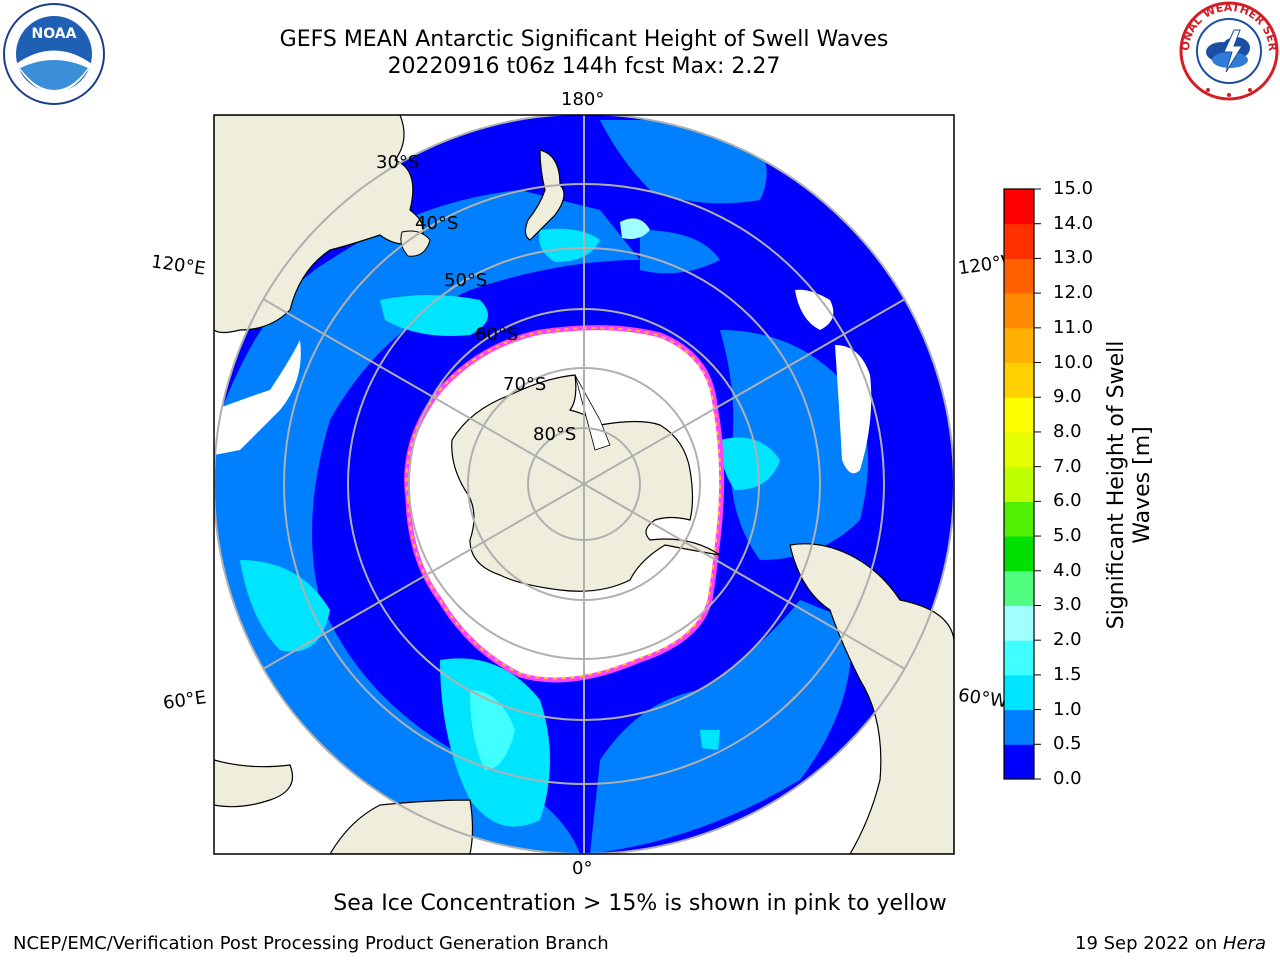  Describe the element at coordinates (582, 868) in the screenshot. I see `lon-label-0: 0°` at that location.